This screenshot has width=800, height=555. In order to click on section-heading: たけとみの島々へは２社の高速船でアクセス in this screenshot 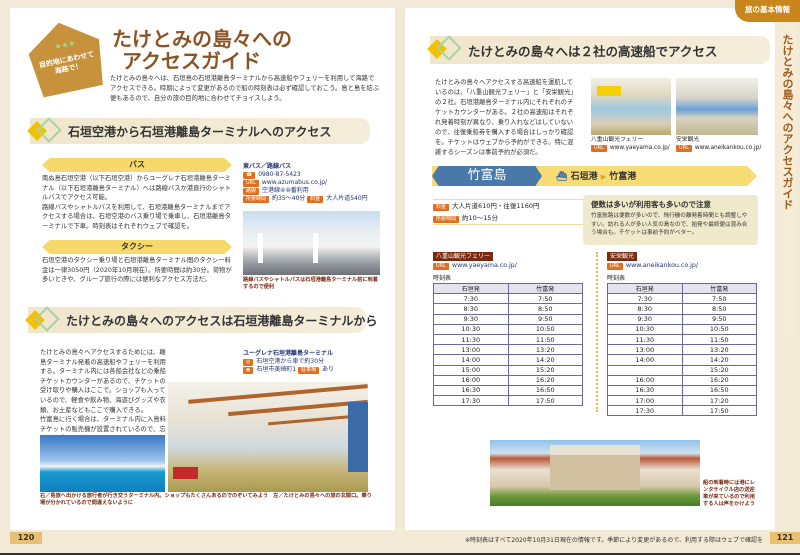, I will do `click(593, 51)`.